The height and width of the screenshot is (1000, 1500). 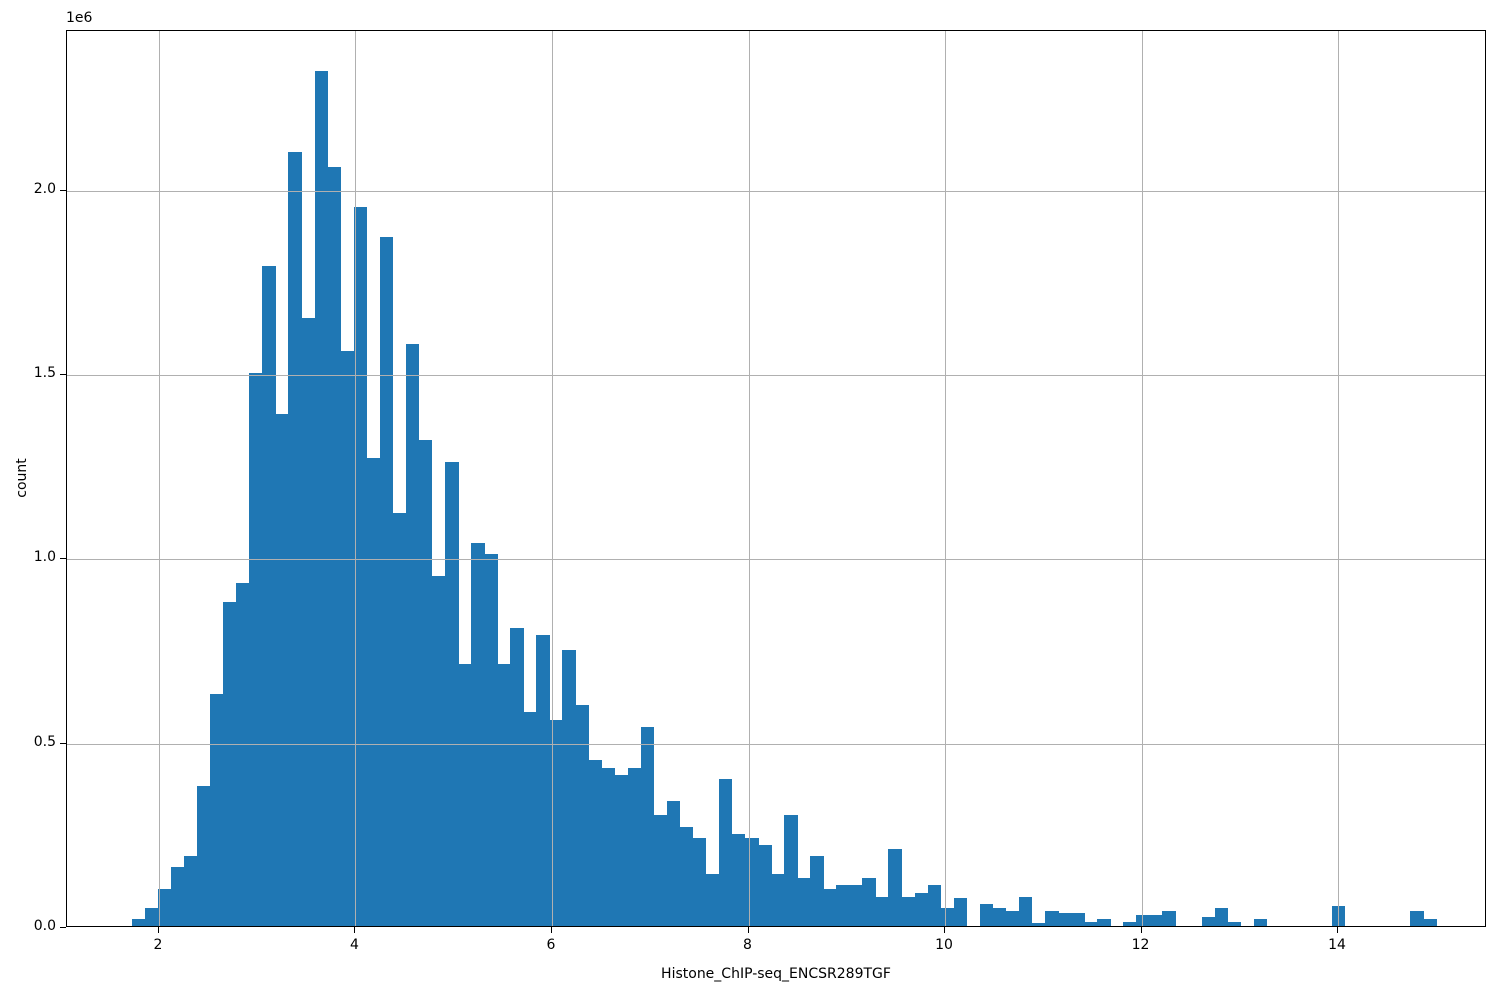 What do you see at coordinates (44, 373) in the screenshot?
I see `y-tick-label: 1.5` at bounding box center [44, 373].